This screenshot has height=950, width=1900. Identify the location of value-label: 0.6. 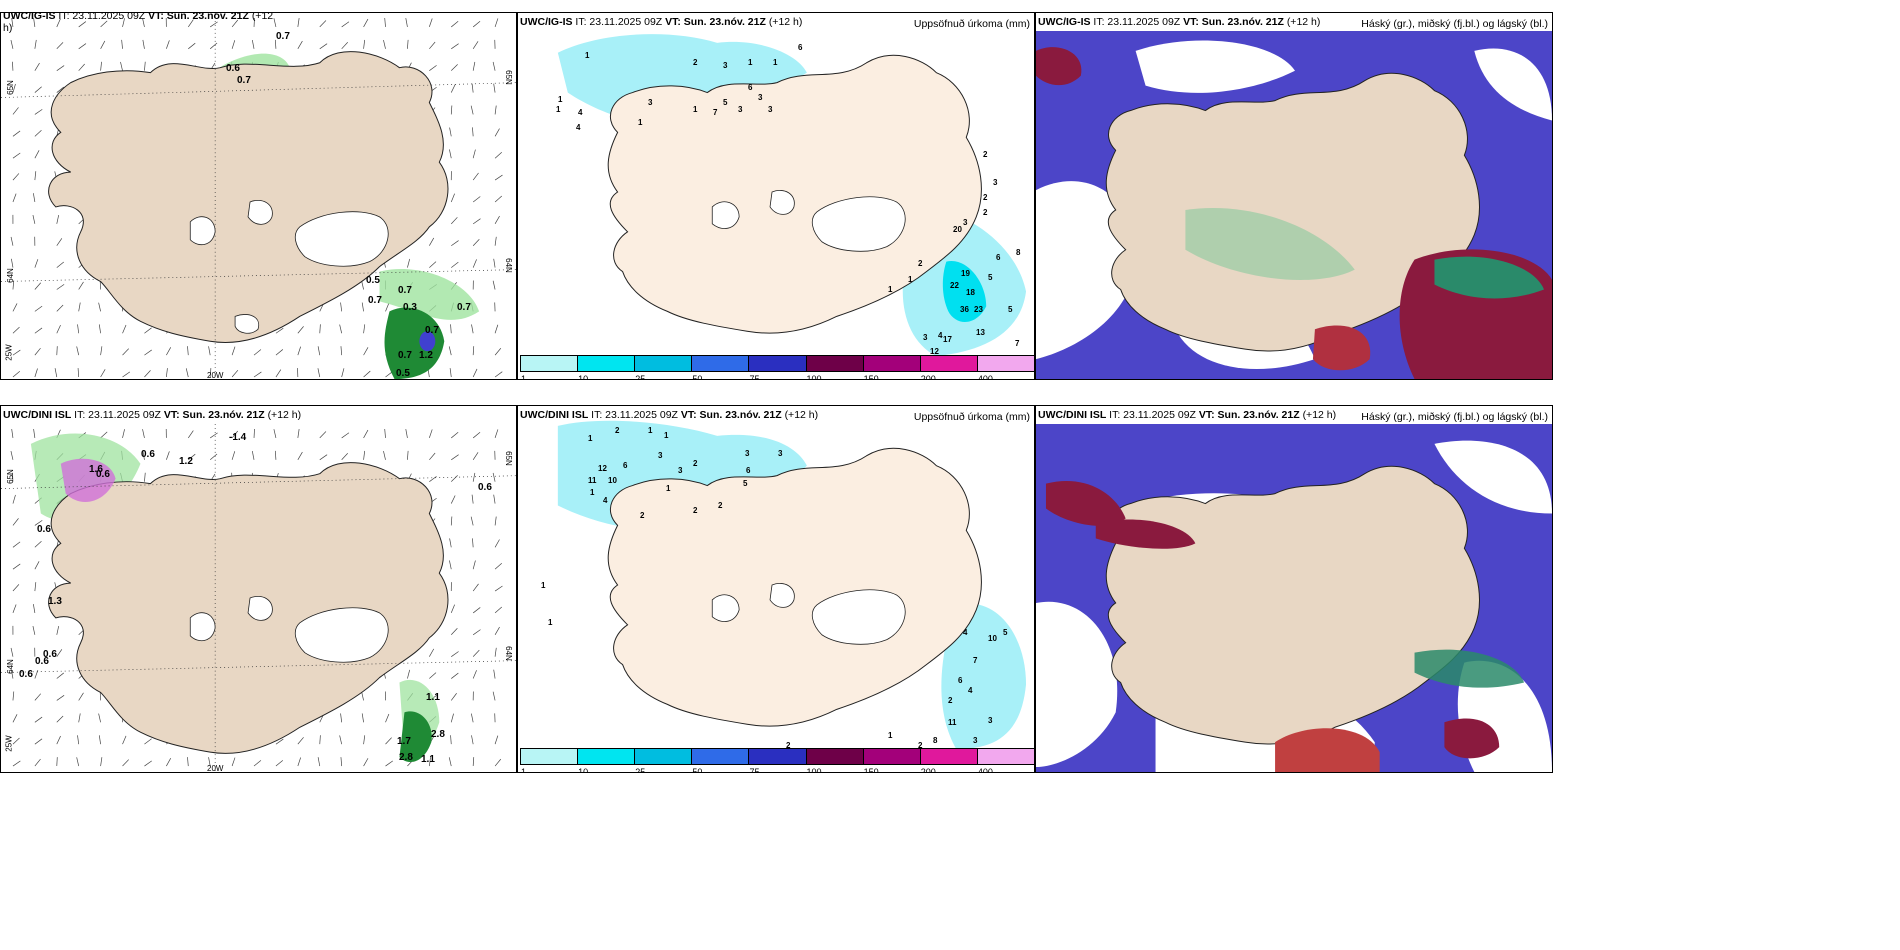
(42, 661).